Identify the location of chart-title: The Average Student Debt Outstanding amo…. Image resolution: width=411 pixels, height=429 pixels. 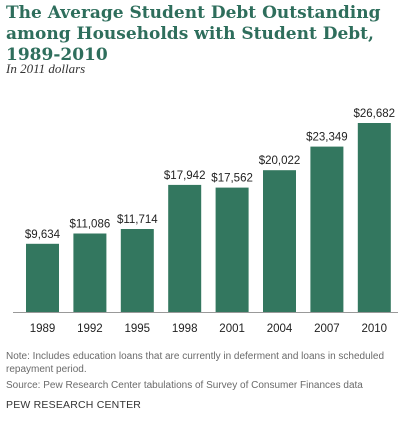
(193, 34).